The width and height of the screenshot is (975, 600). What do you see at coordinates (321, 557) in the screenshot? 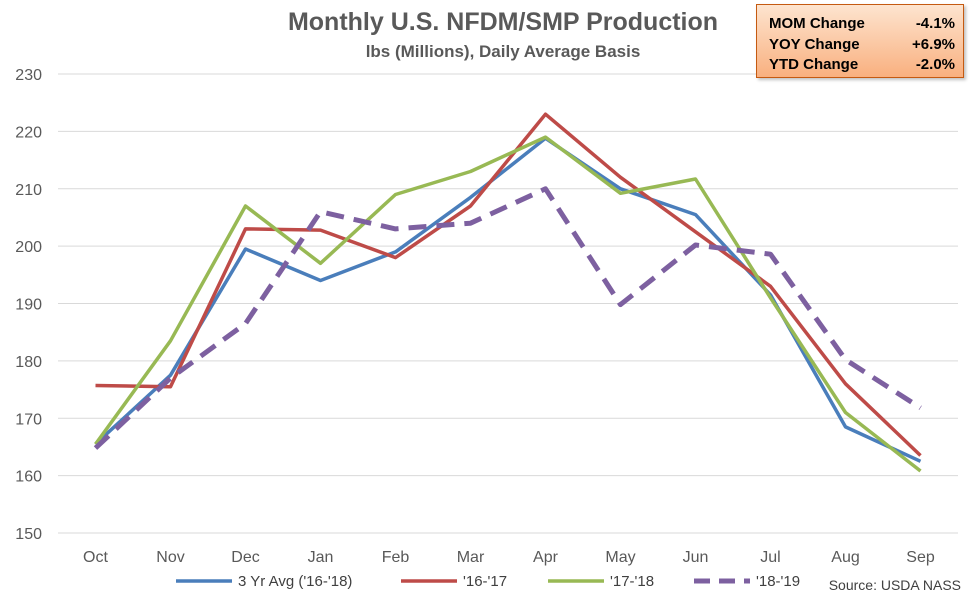
I see `x-tick-label: Jan` at bounding box center [321, 557].